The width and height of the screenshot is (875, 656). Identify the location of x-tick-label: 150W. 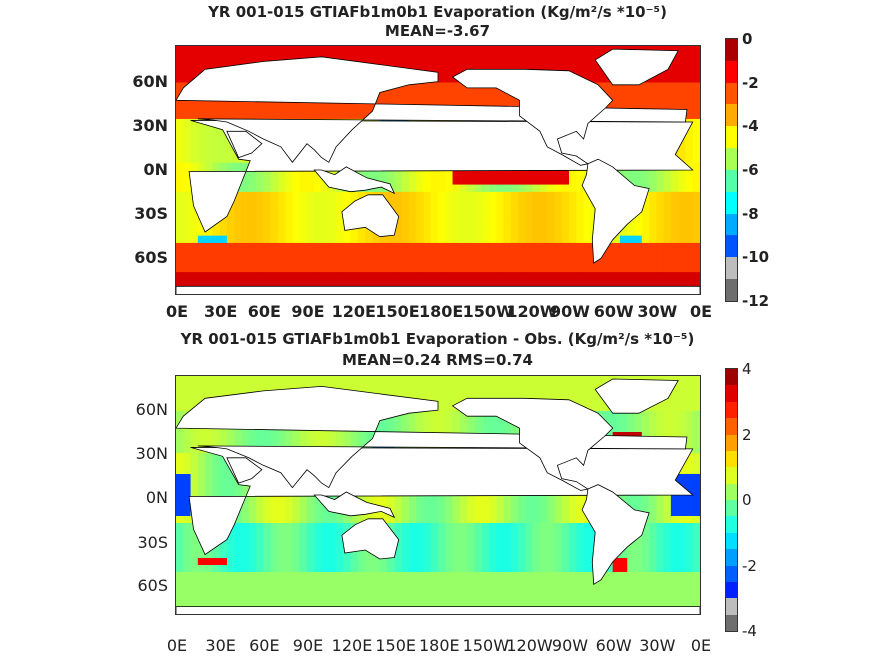
(488, 311).